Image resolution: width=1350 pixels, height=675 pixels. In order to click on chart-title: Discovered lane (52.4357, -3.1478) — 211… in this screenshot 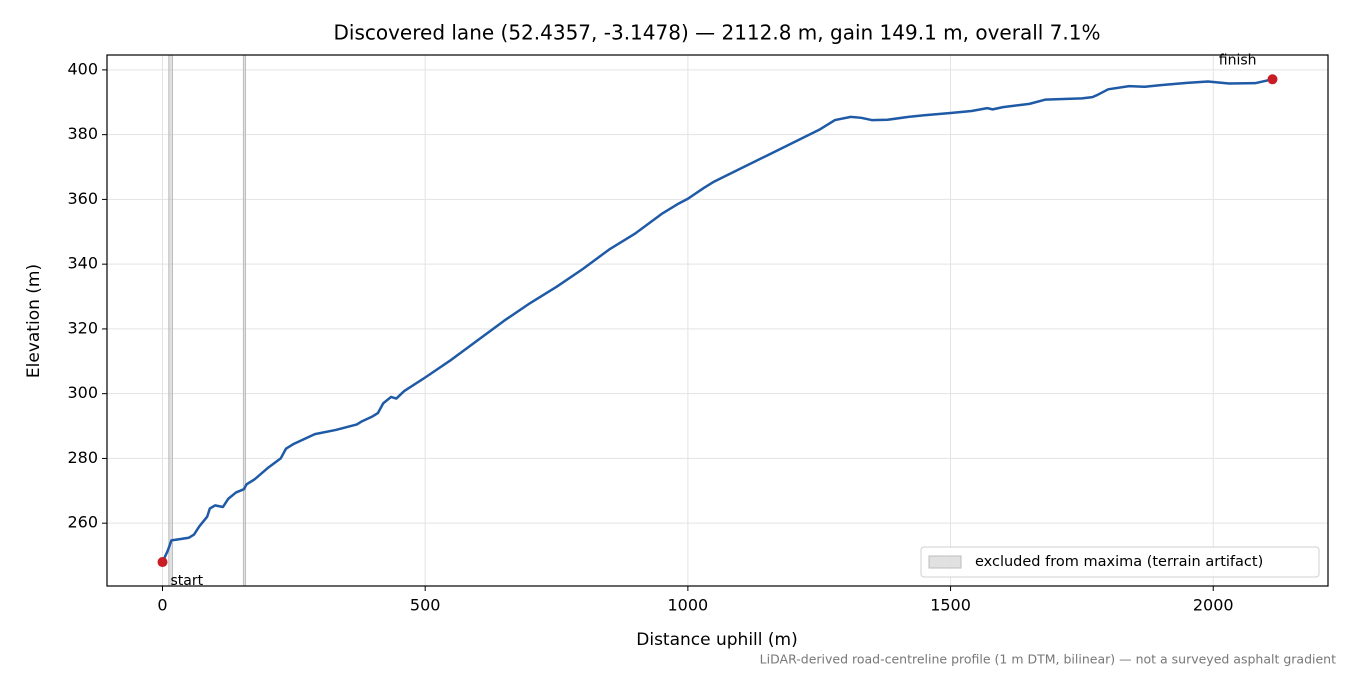, I will do `click(716, 33)`.